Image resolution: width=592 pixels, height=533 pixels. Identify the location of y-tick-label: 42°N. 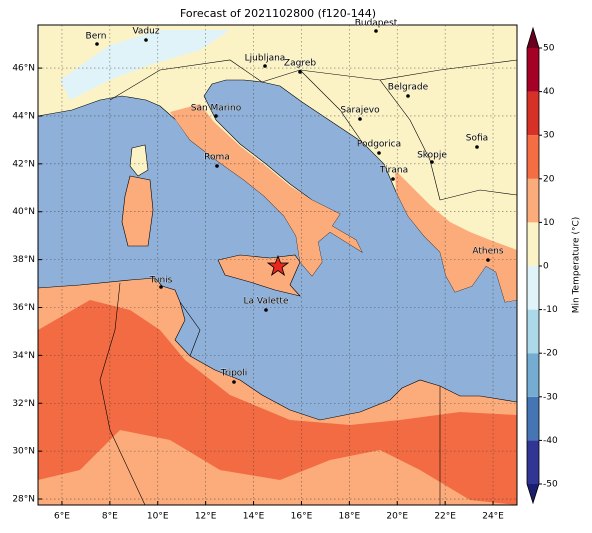
(23, 164).